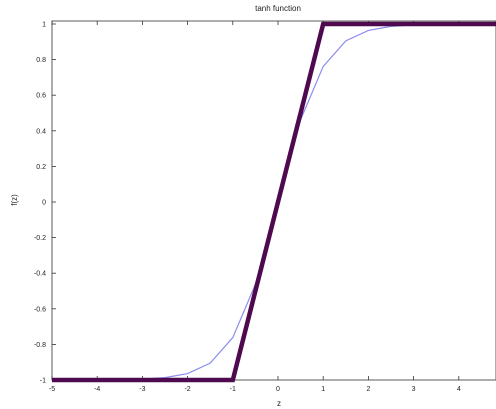 This screenshot has width=496, height=409. What do you see at coordinates (41, 60) in the screenshot?
I see `y-tick-label: 0.8` at bounding box center [41, 60].